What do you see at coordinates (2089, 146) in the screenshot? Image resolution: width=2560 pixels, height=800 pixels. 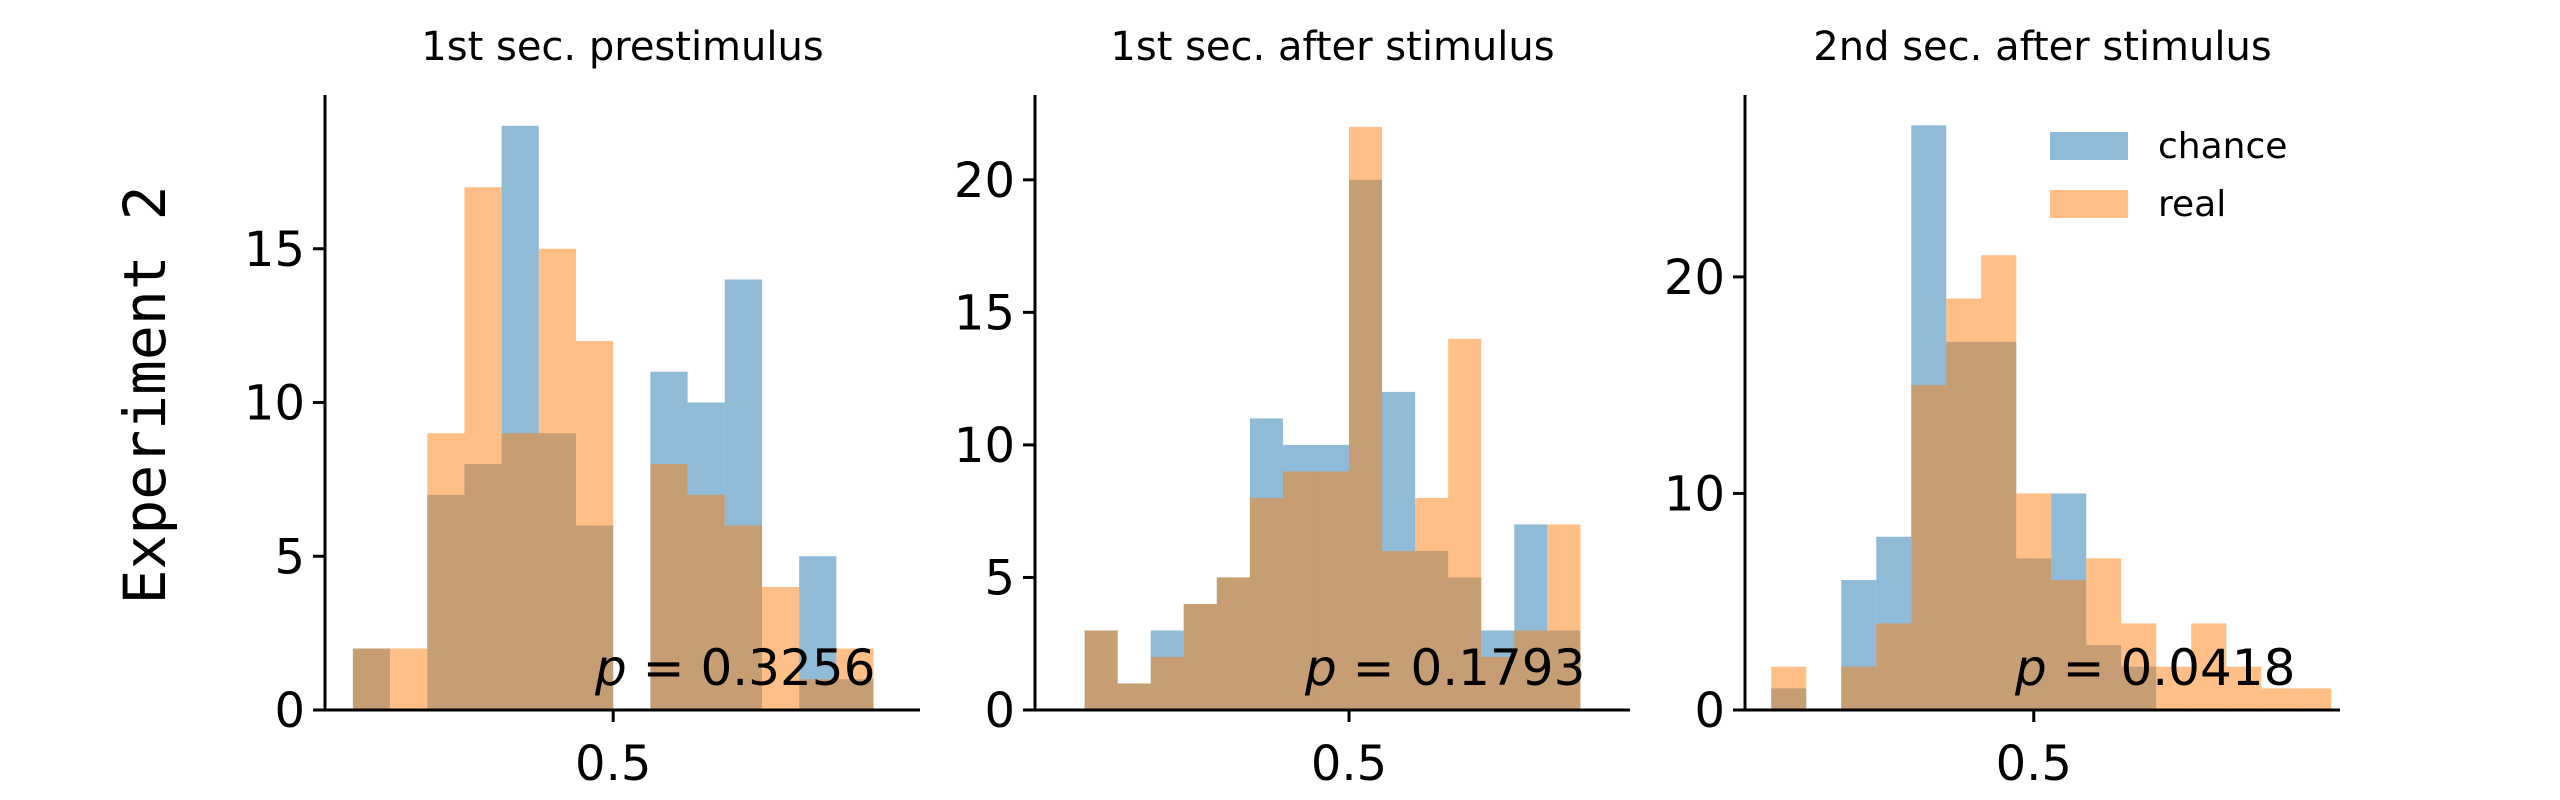 I see `legend-swatch-chance` at bounding box center [2089, 146].